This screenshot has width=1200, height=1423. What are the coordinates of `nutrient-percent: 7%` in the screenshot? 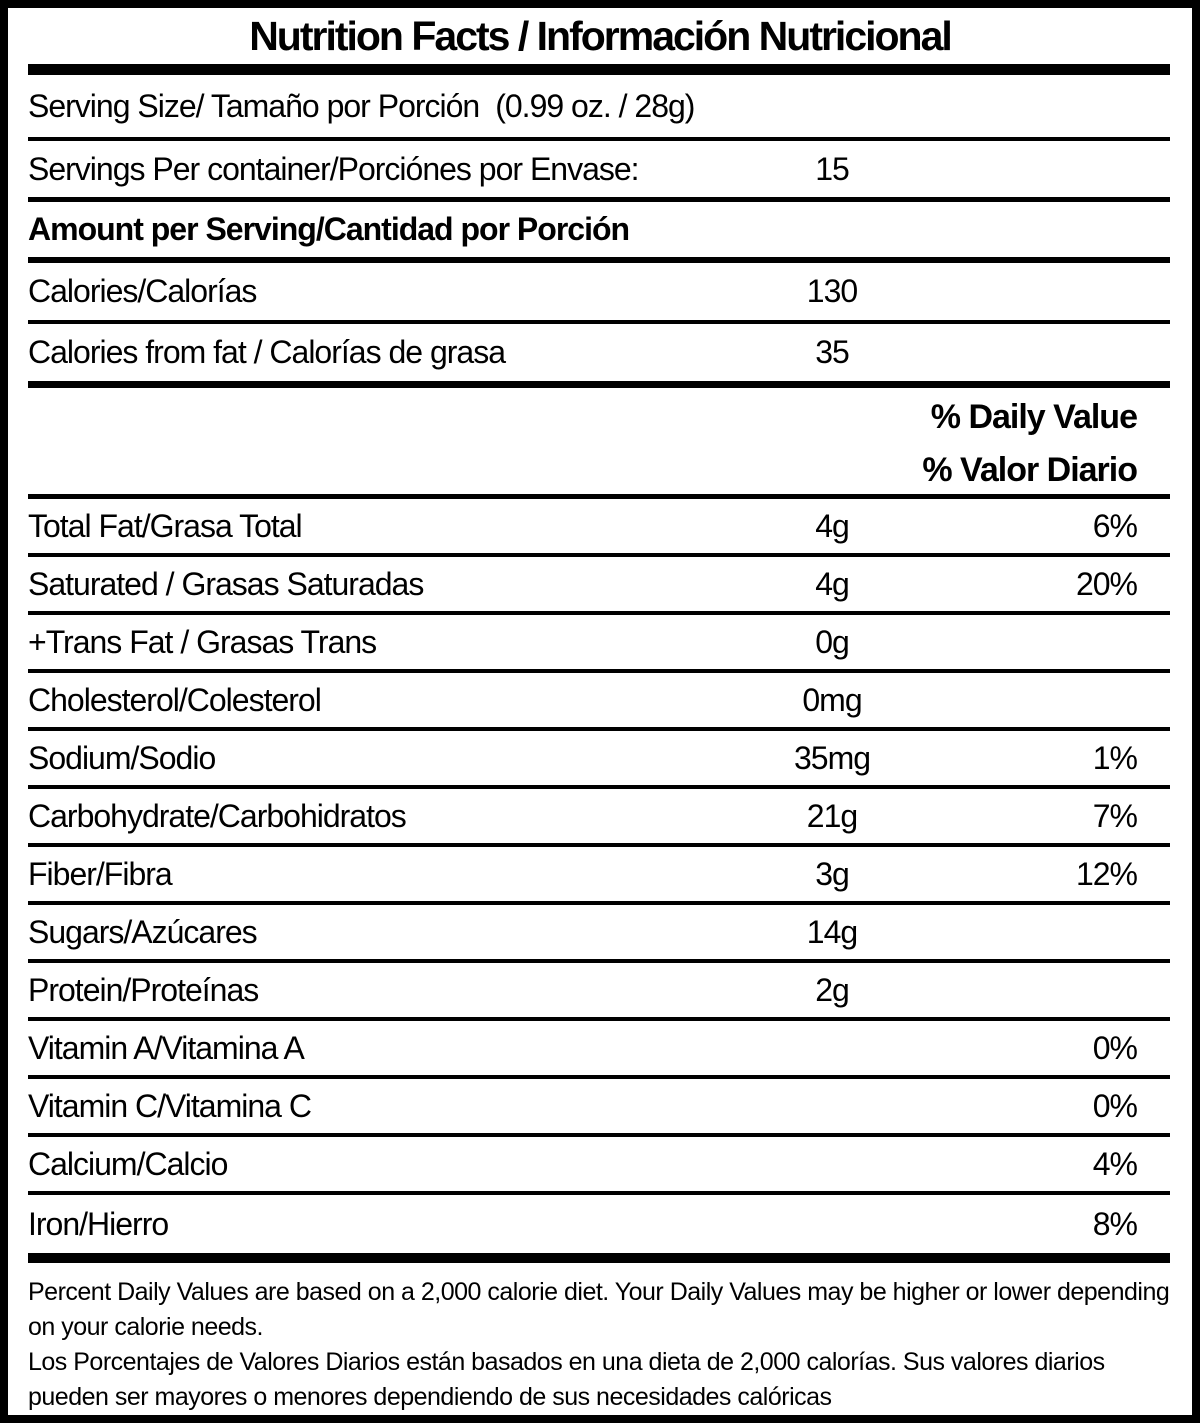 It's located at (1115, 815).